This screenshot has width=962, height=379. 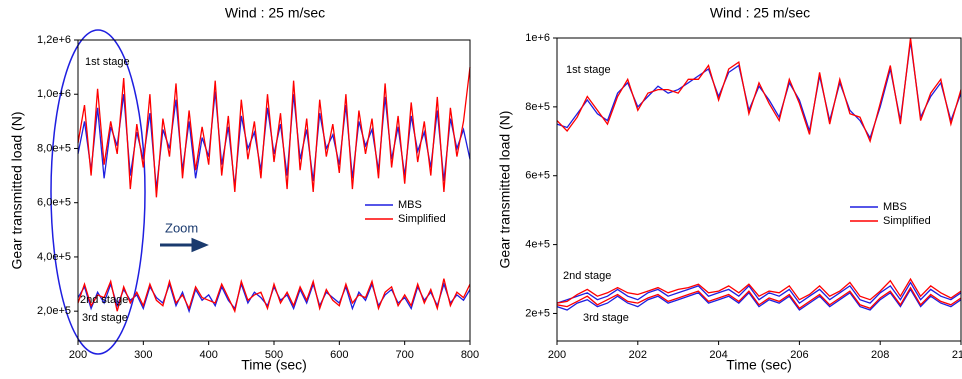 I want to click on y-tick-label: 2,0e+5, so click(x=54, y=311).